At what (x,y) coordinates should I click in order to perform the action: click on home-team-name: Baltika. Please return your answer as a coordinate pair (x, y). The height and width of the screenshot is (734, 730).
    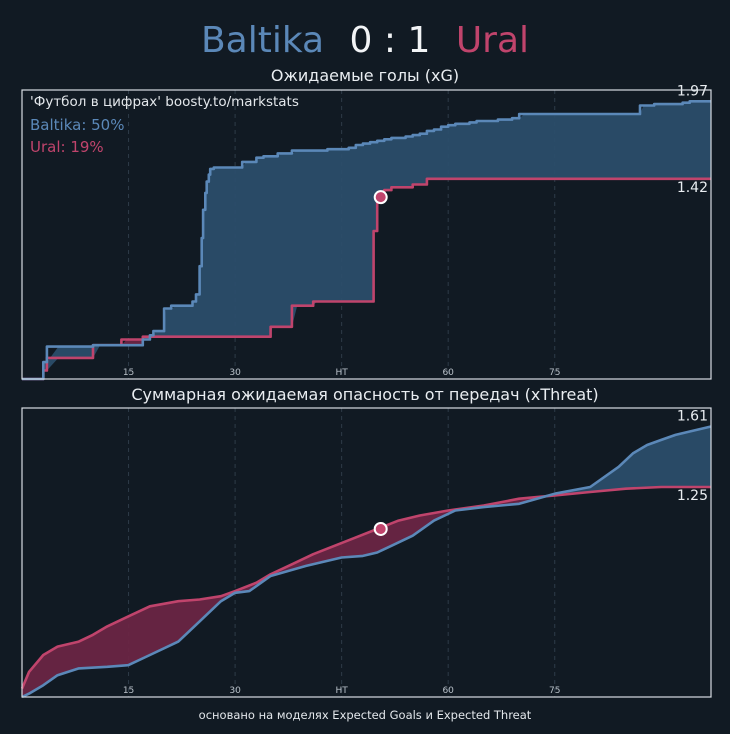
    Looking at the image, I should click on (262, 40).